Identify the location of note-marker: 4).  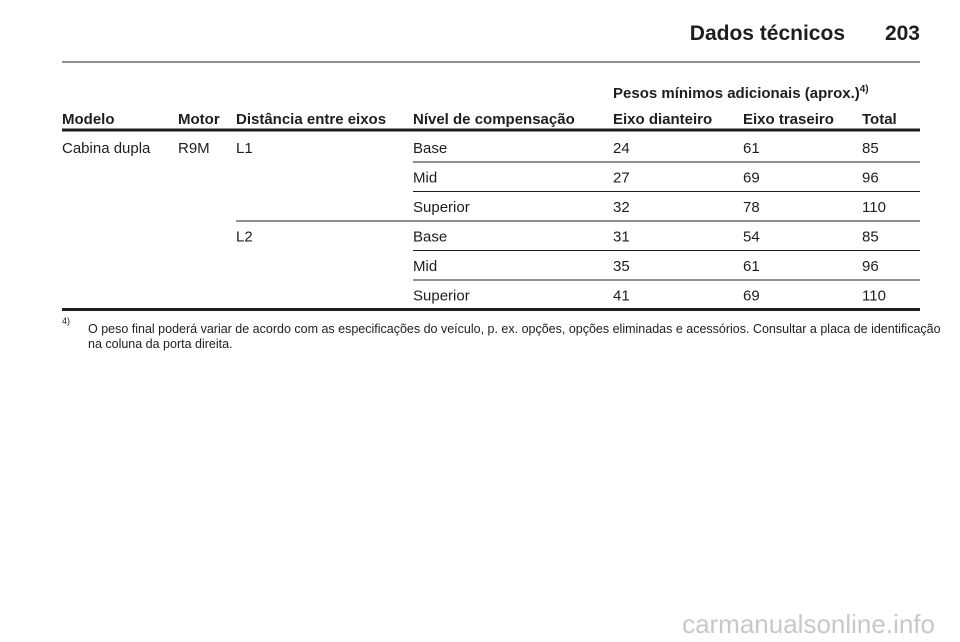
(864, 89).